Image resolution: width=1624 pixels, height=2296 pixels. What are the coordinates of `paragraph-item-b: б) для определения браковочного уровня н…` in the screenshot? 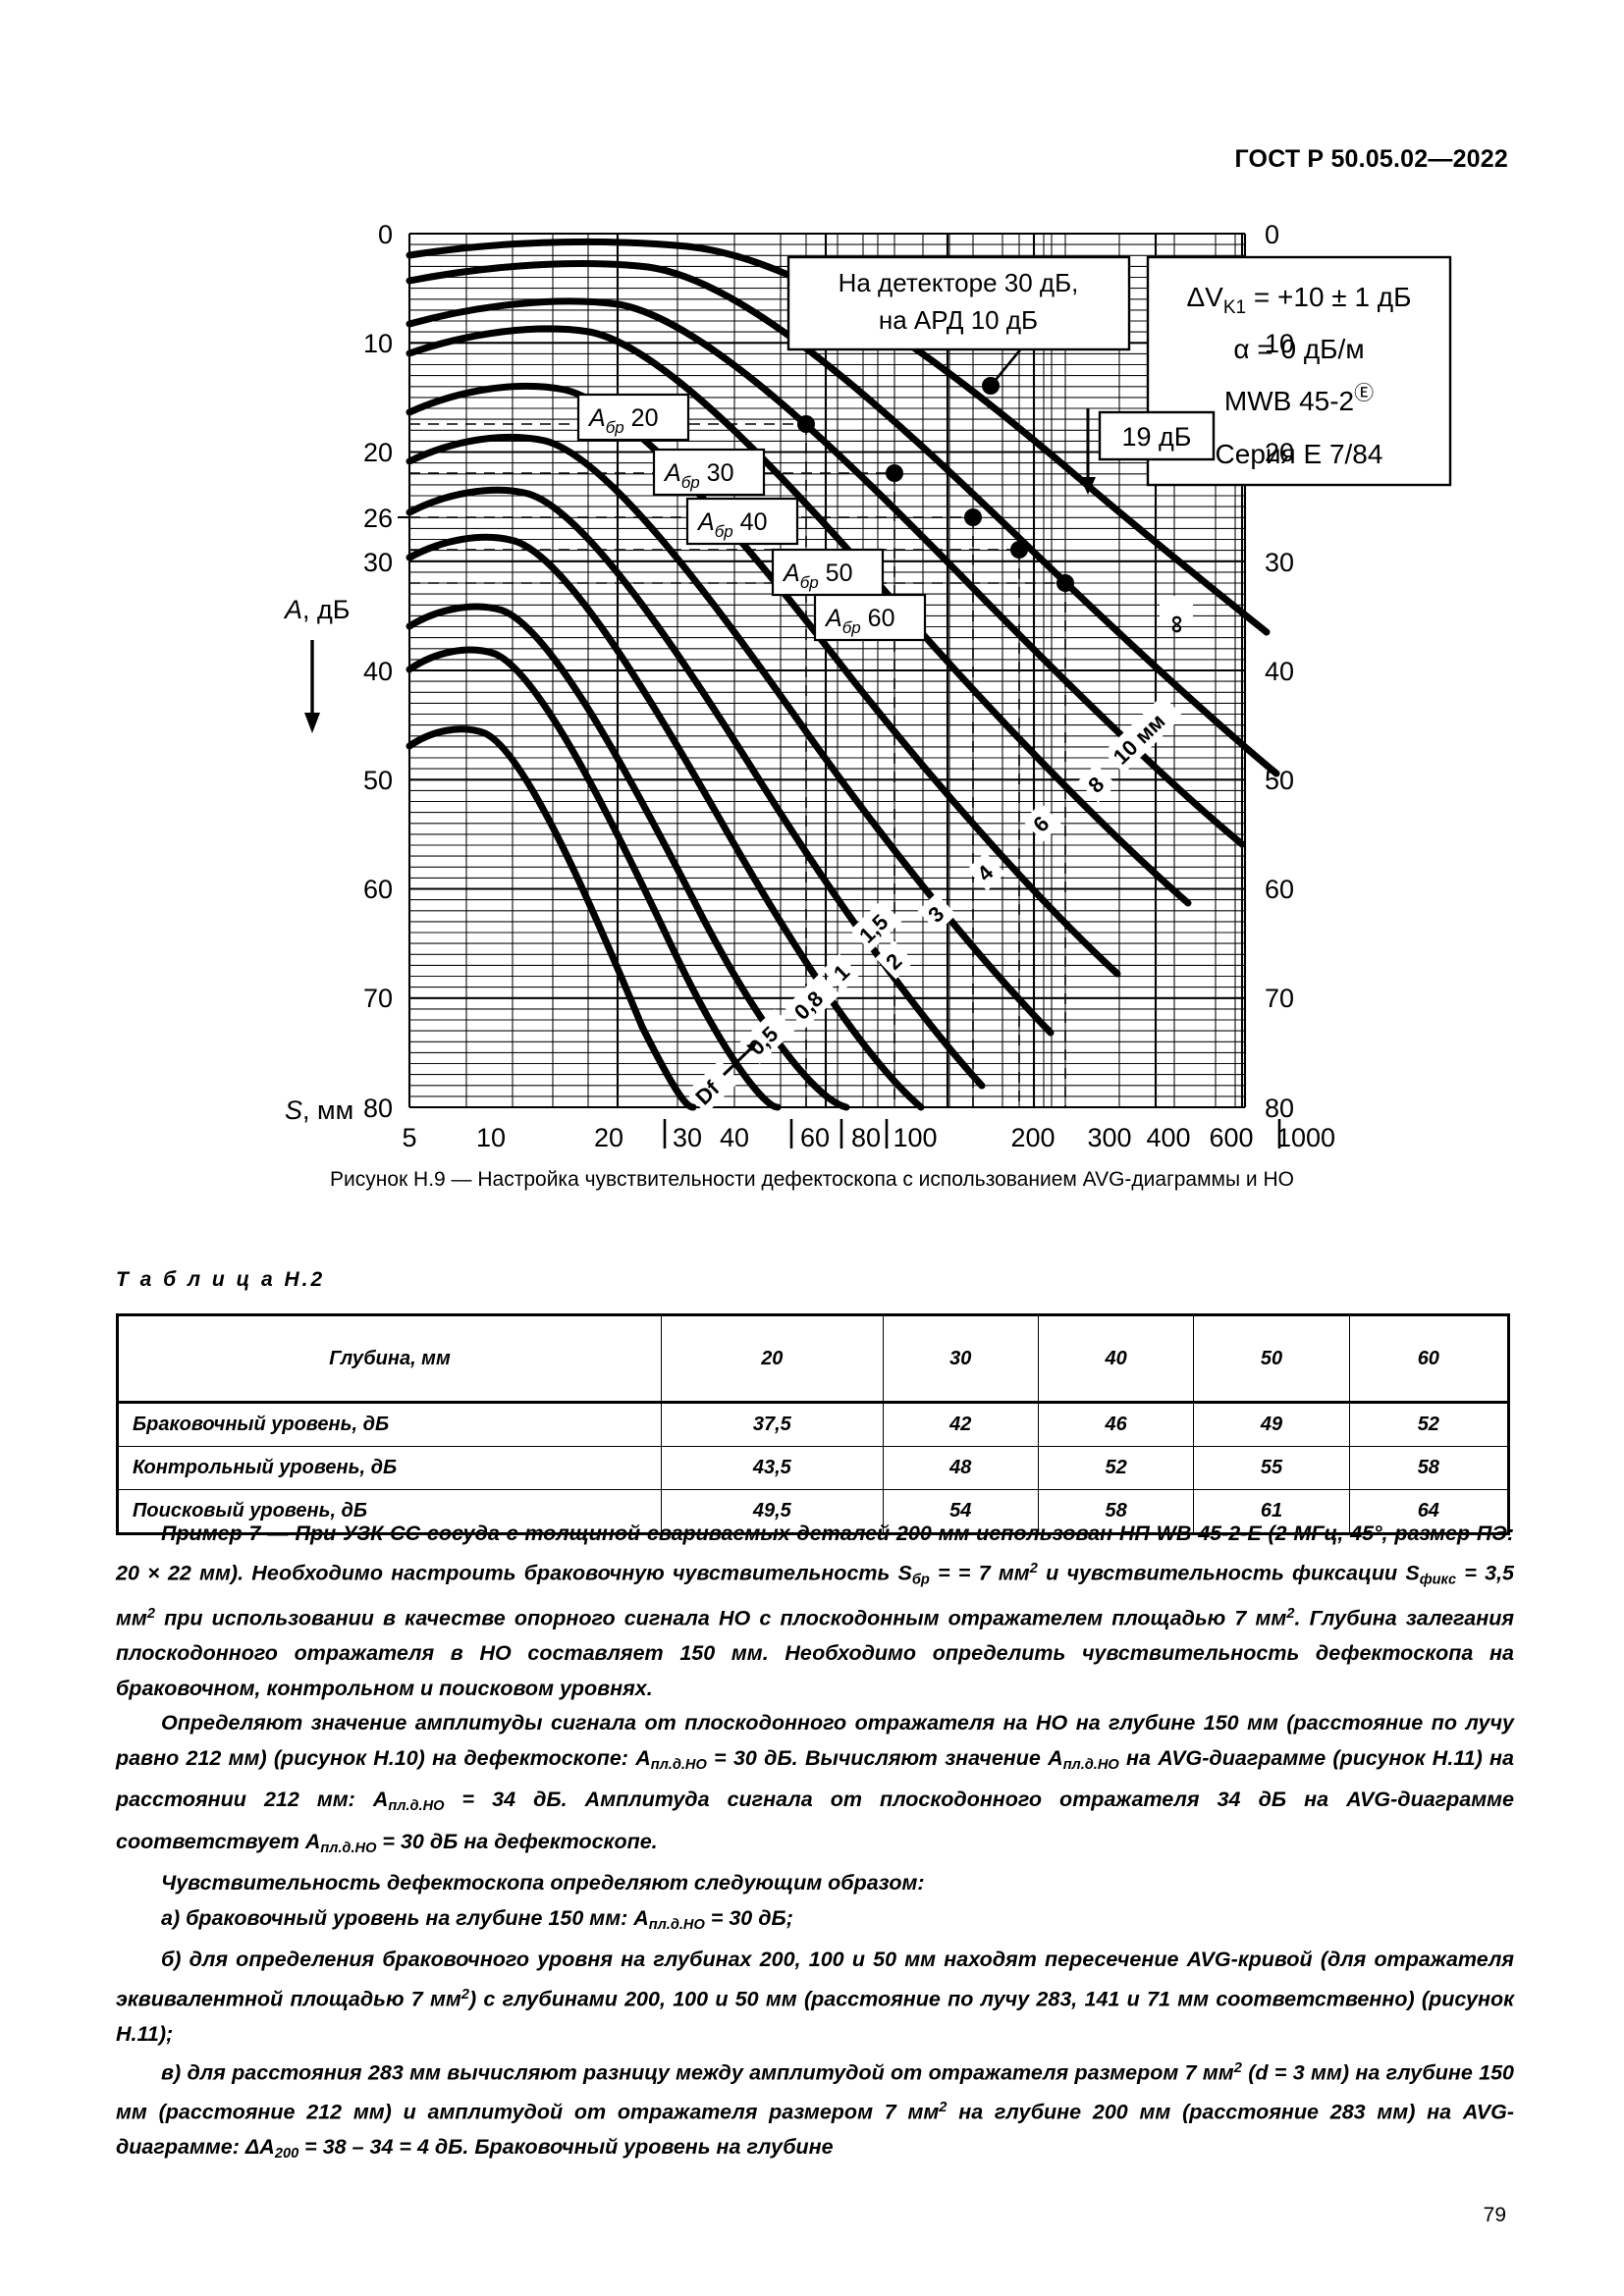 It's located at (815, 1997).